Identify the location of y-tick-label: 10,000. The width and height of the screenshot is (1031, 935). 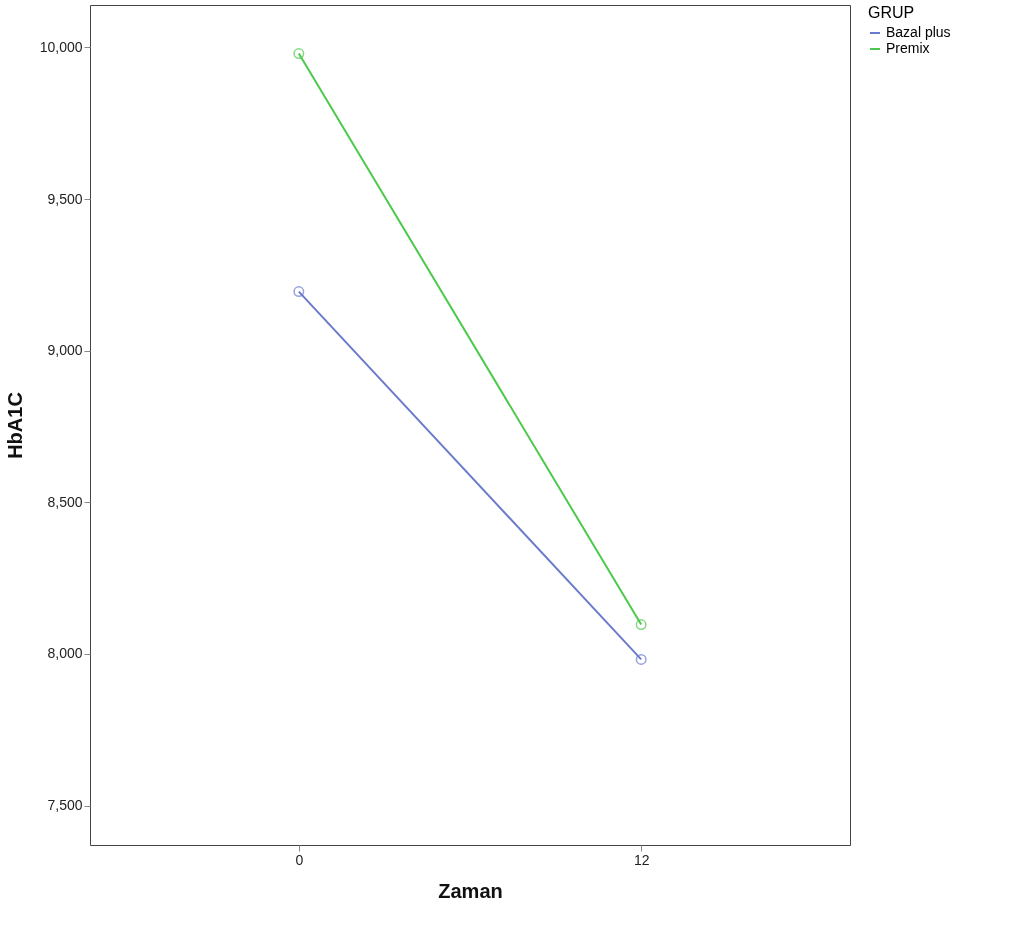
(61, 46).